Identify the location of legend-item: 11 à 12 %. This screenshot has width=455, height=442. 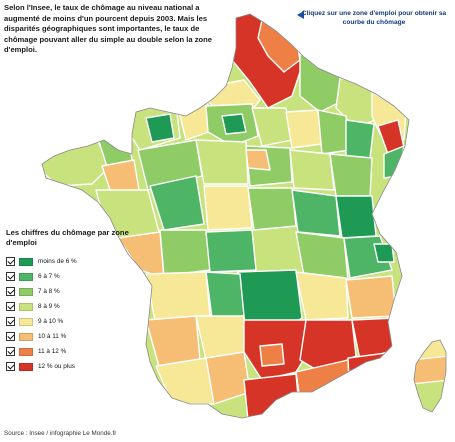
(76, 351).